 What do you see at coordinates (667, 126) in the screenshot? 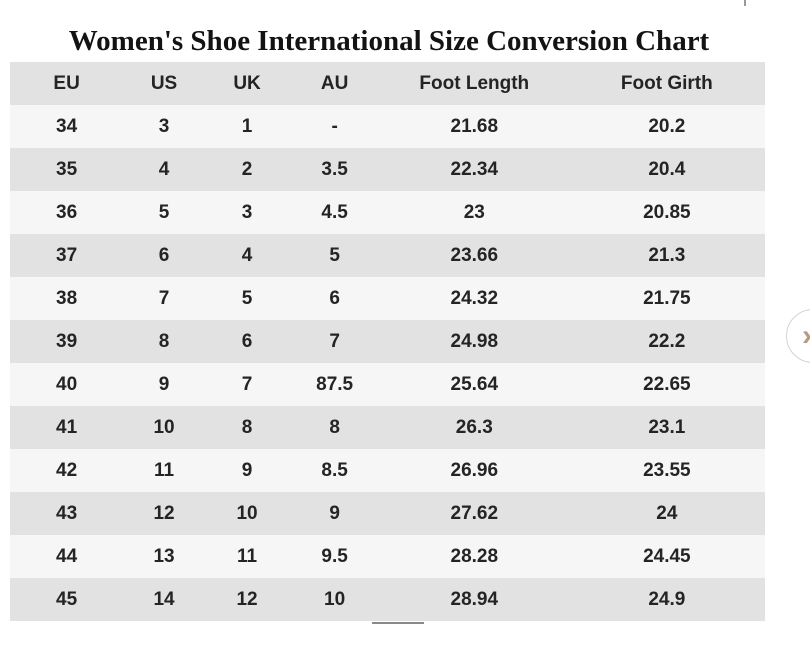
I see `table-cell: 20.2` at bounding box center [667, 126].